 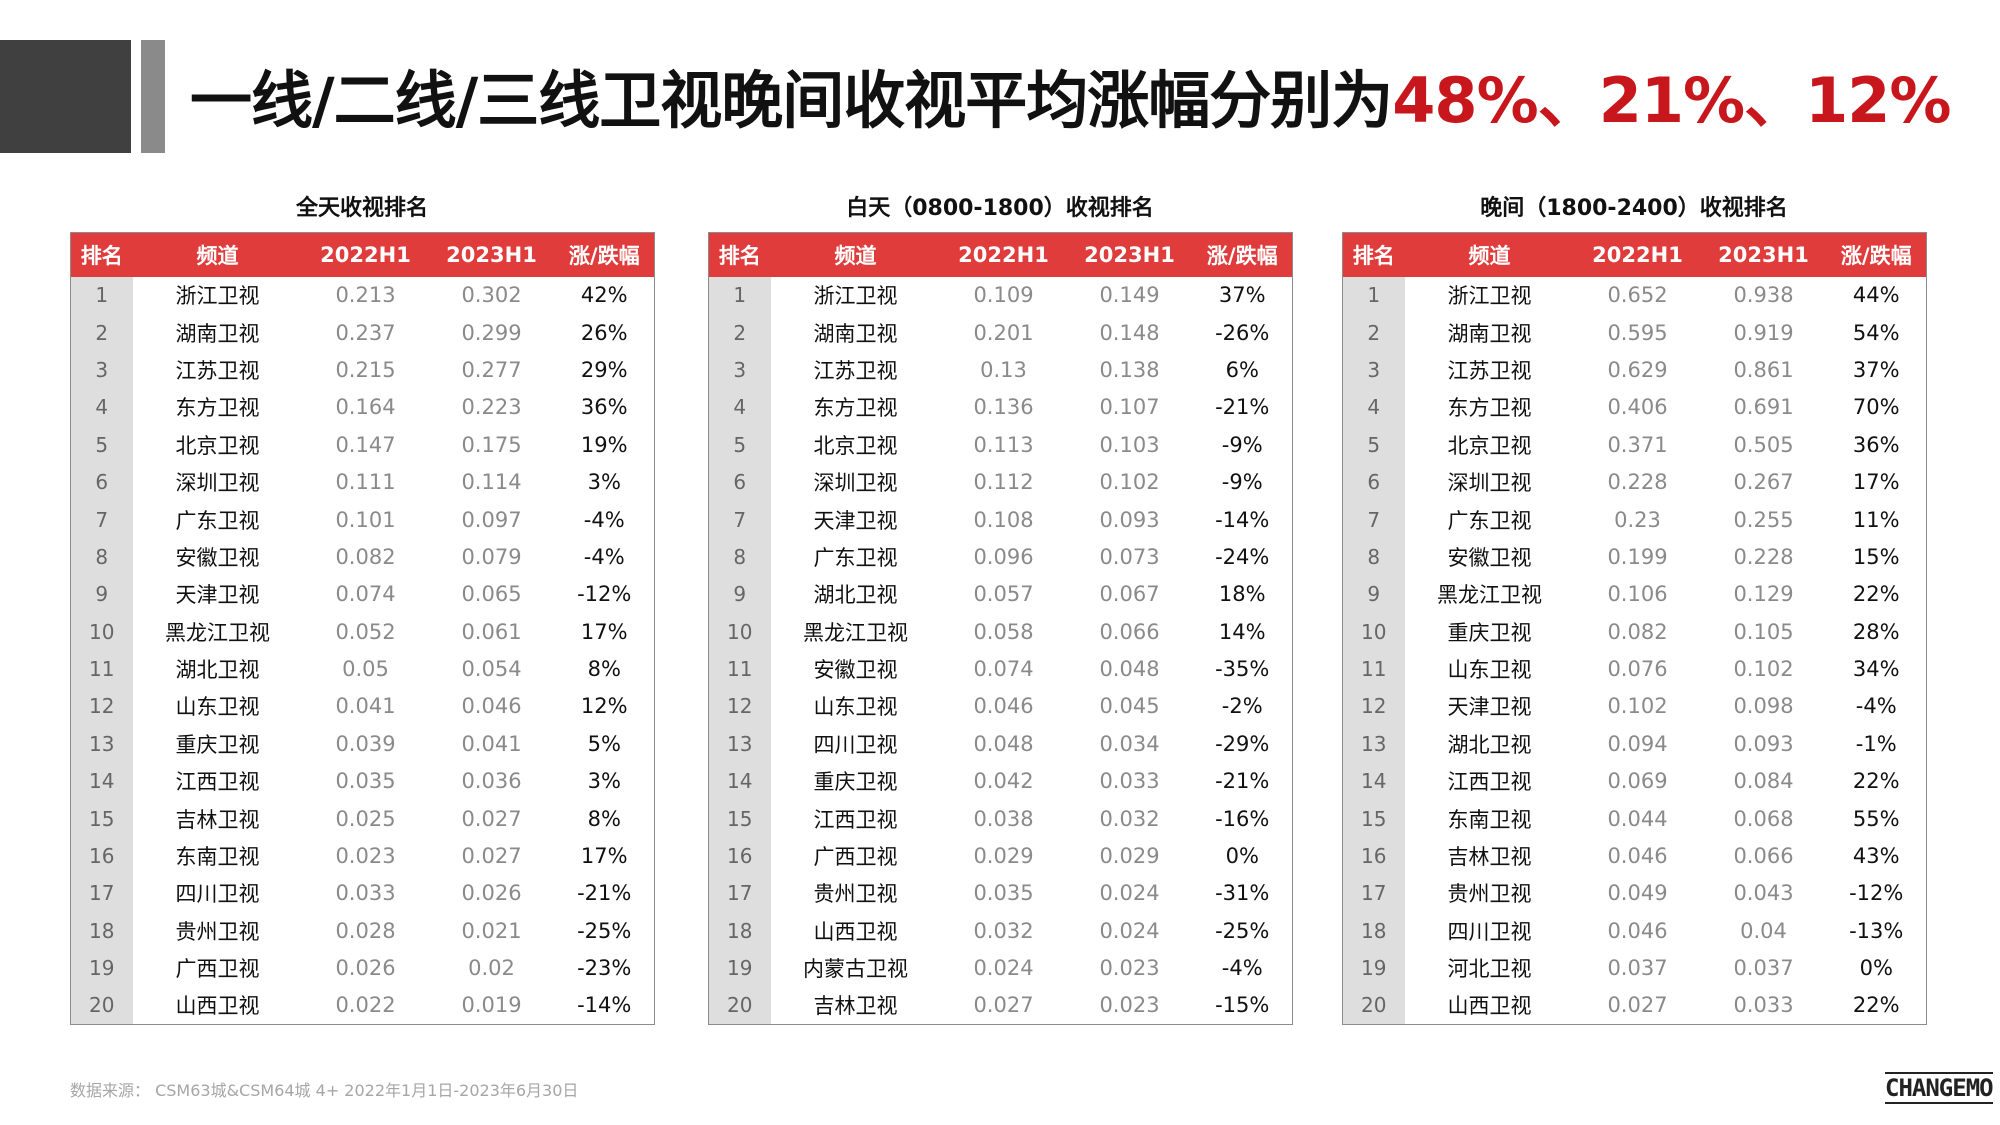 I want to click on table-row: 19 广西卫视 0.026 0.02 -23%, so click(x=362, y=968).